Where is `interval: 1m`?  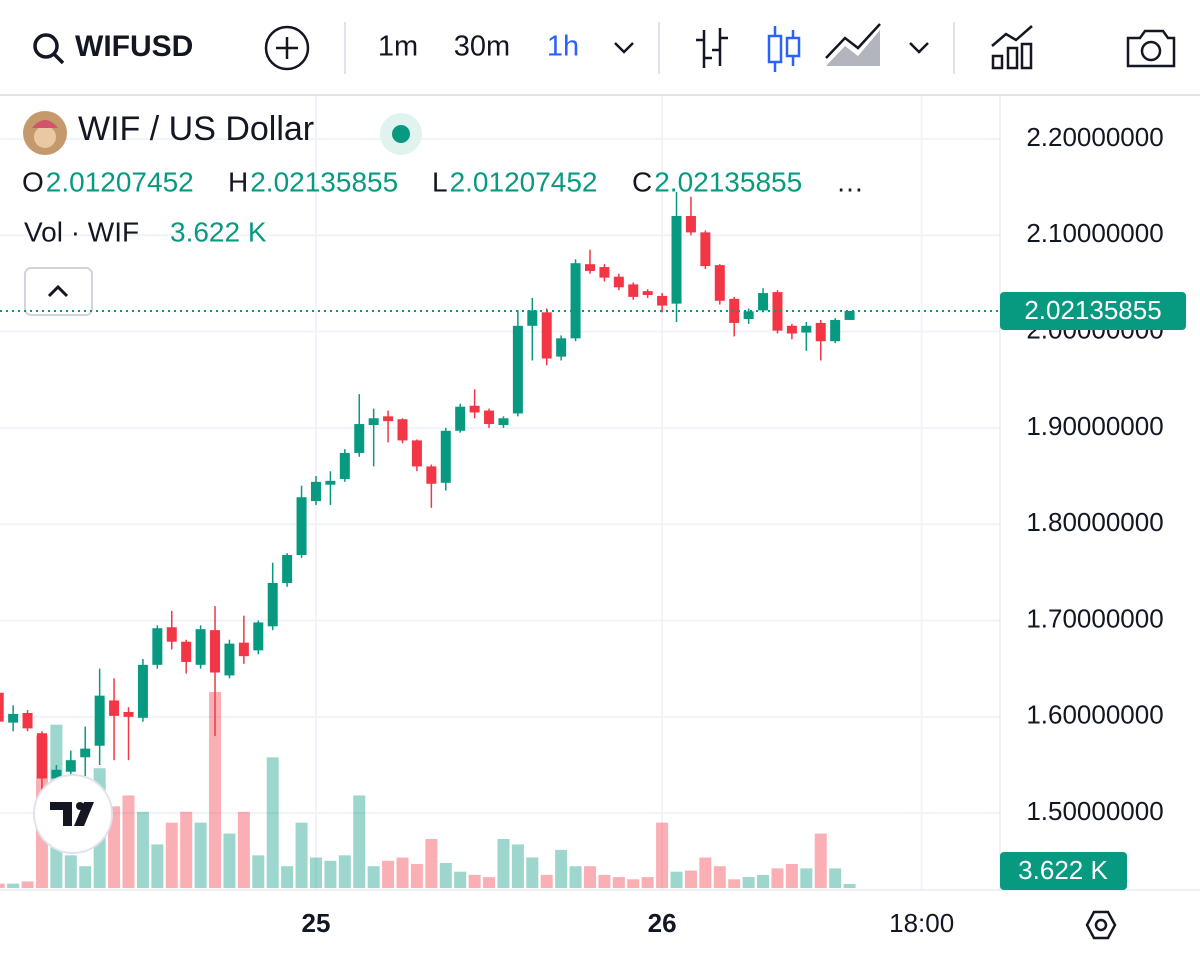
interval: 1m is located at coordinates (398, 47).